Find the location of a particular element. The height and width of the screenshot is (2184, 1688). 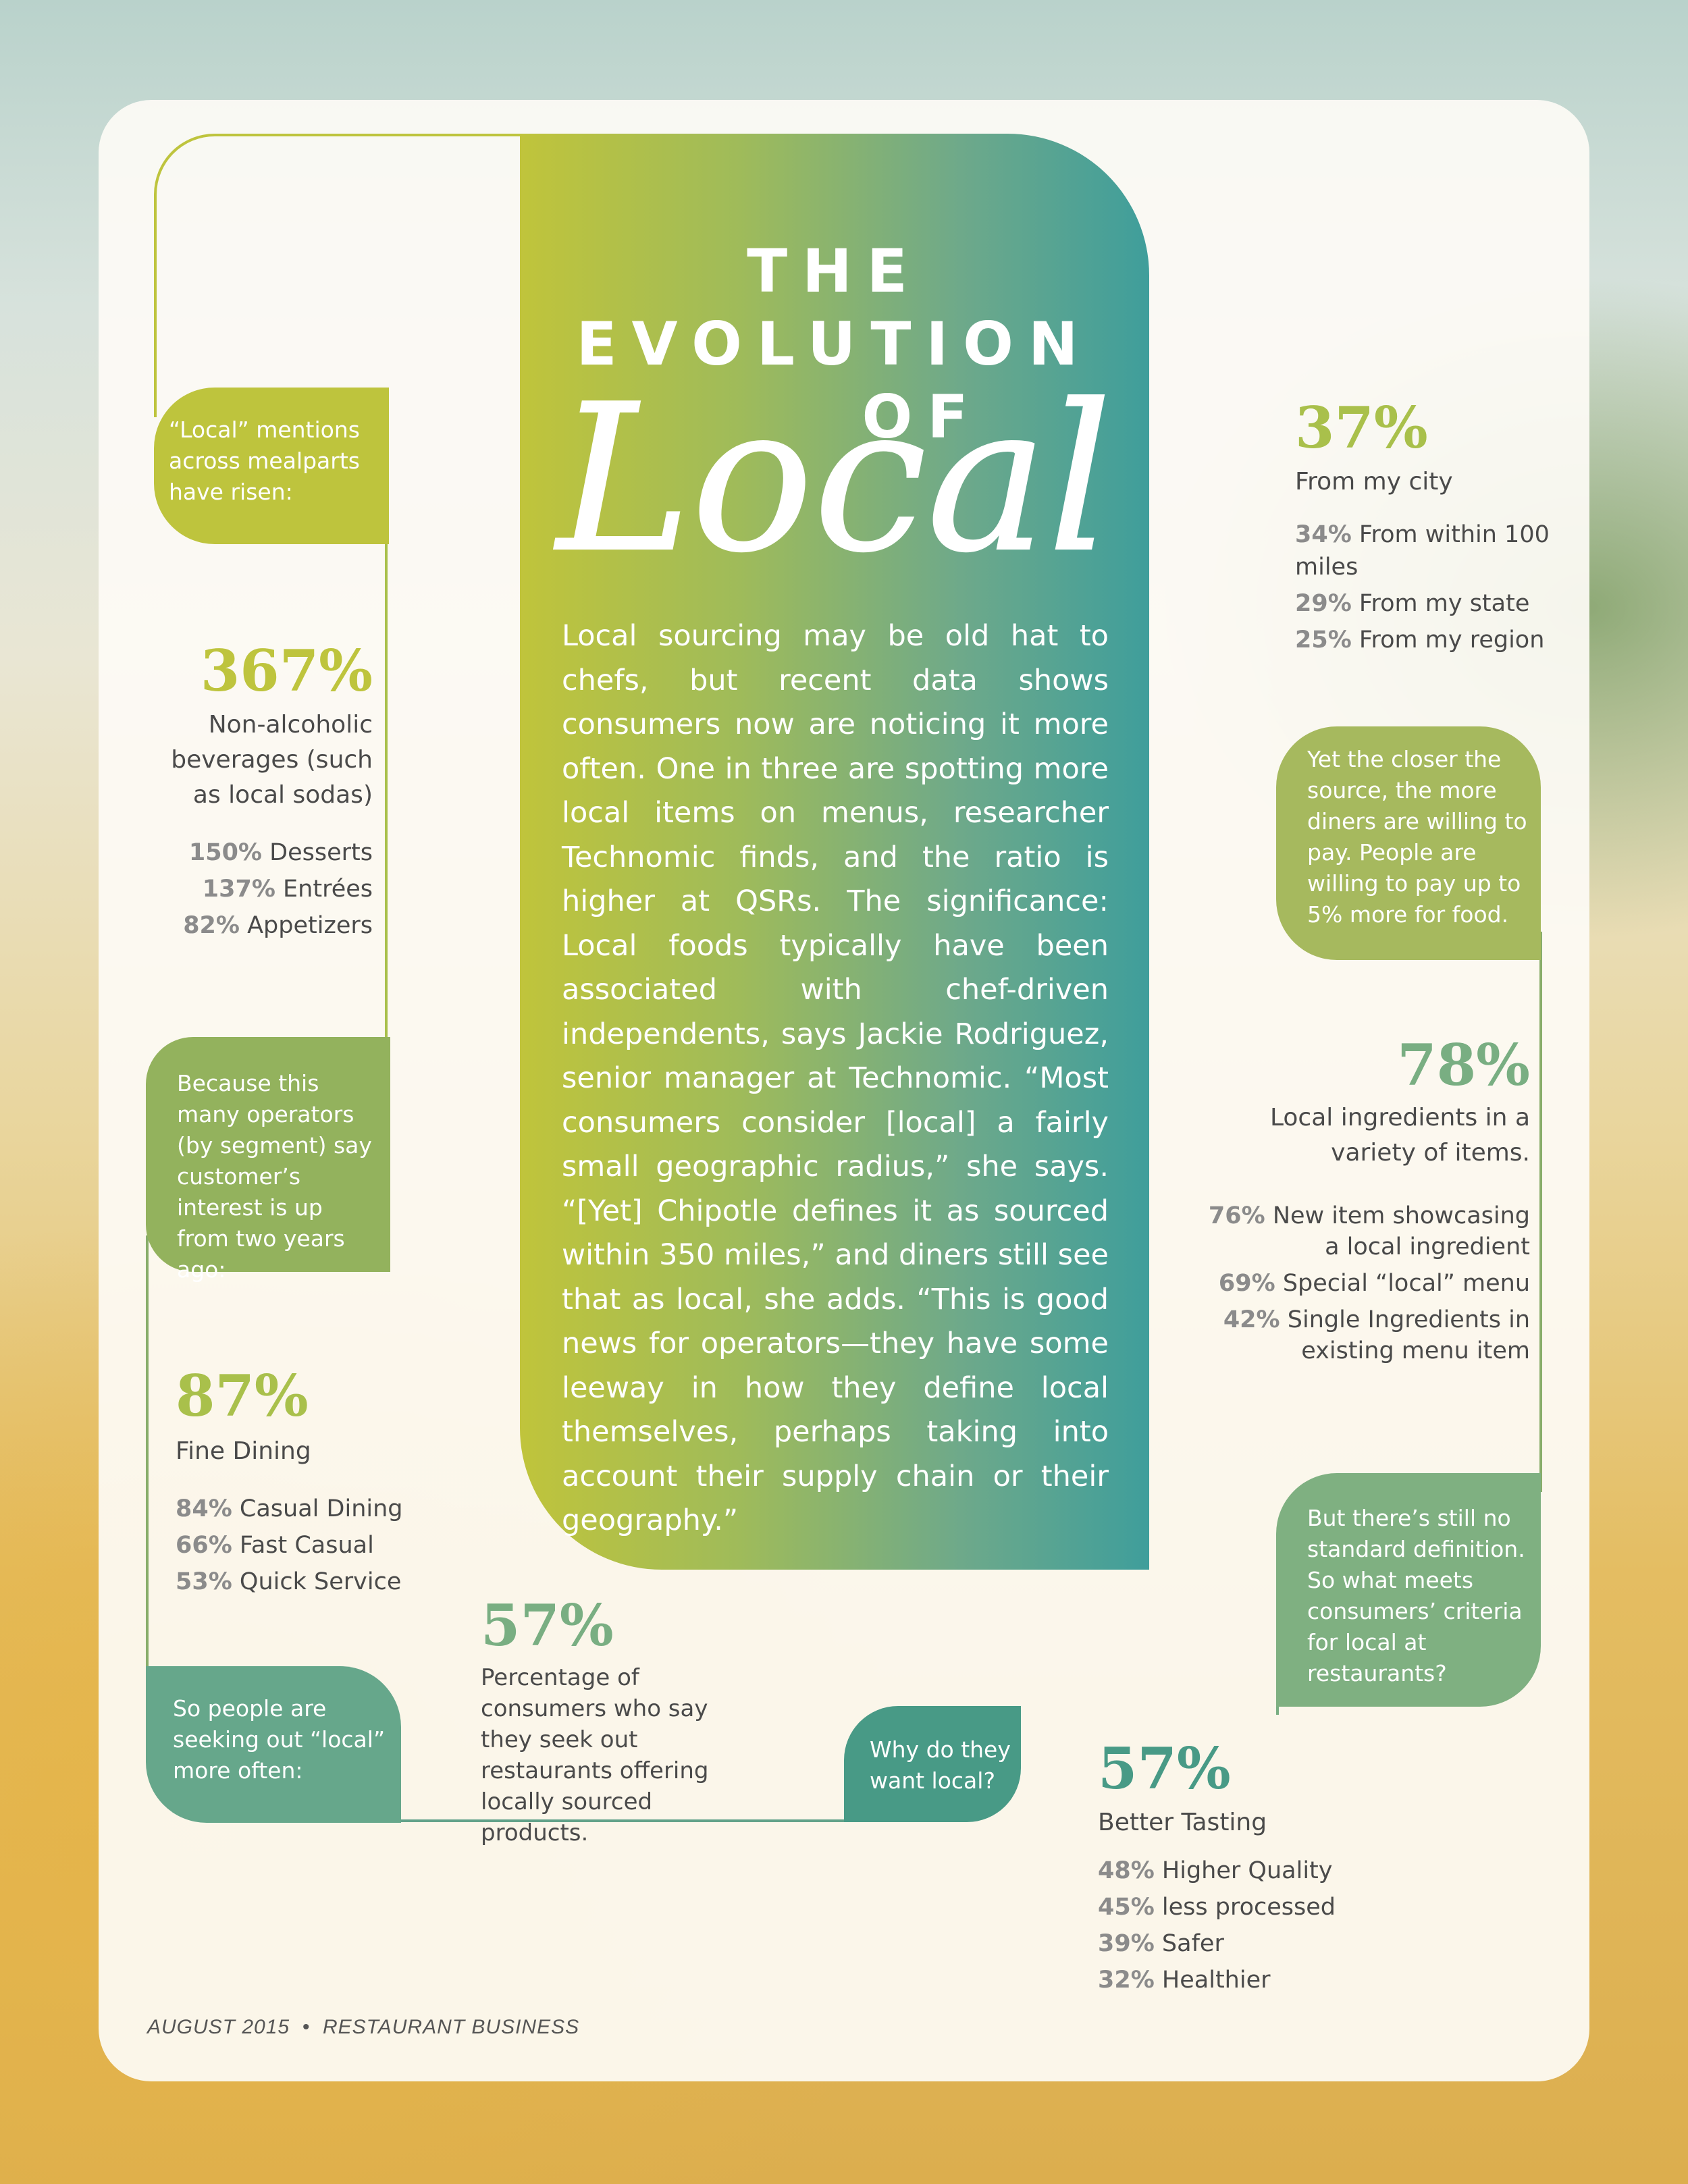

list-item: 84% Casual Dining is located at coordinates (289, 1508).